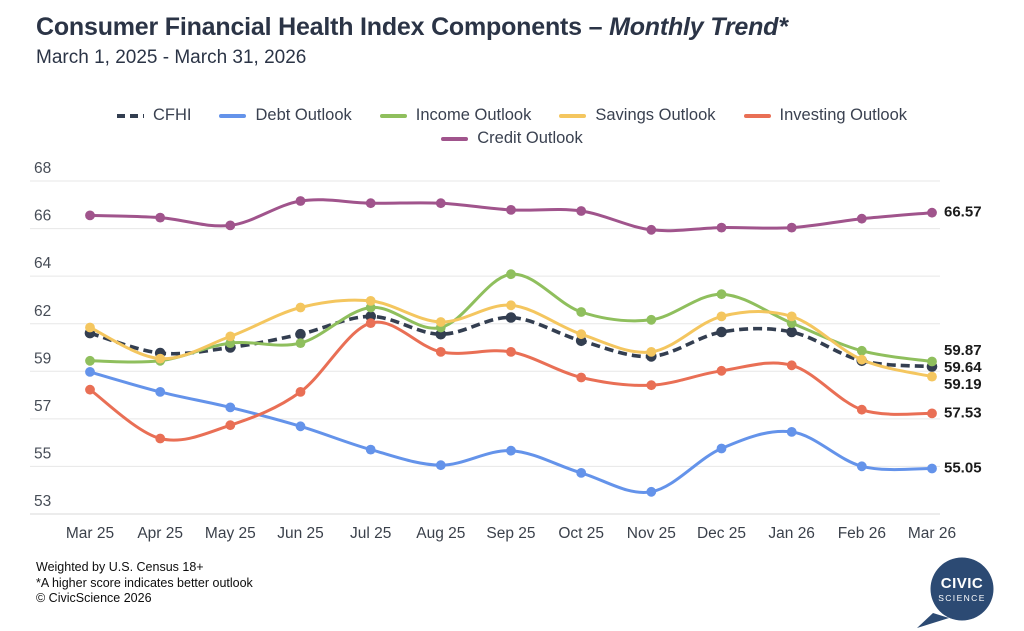 This screenshot has width=1024, height=631. I want to click on end-value-label-investing-outlook: 57.53, so click(963, 412).